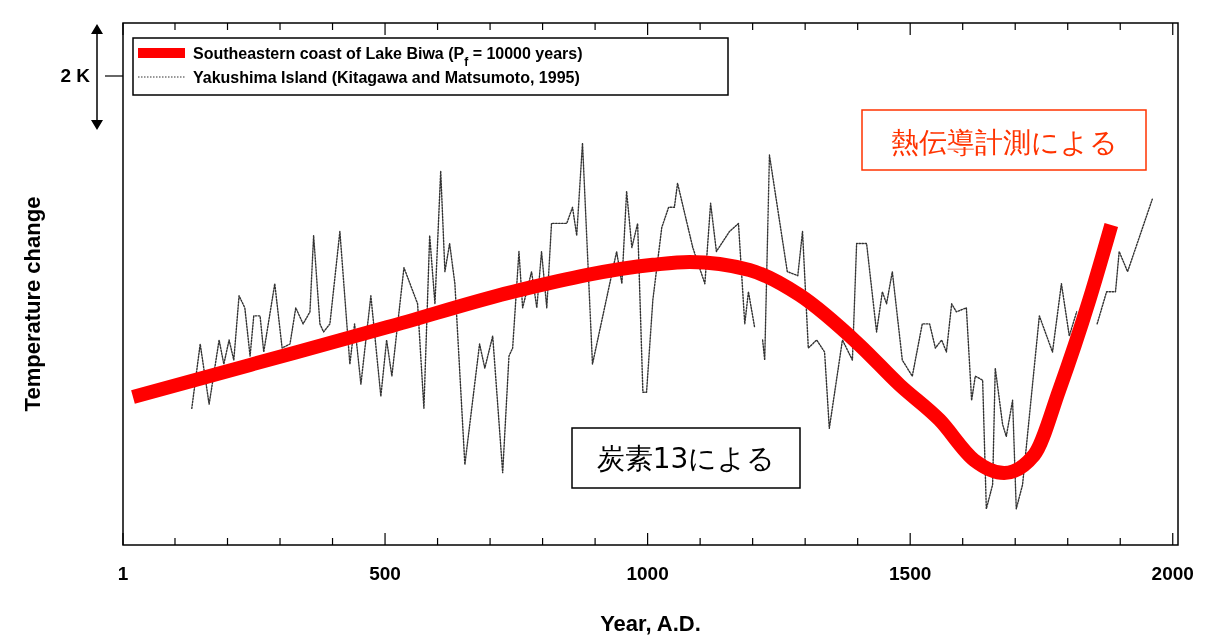 This screenshot has width=1213, height=641. Describe the element at coordinates (32, 304) in the screenshot. I see `y-axis-title: Temperature change` at that location.